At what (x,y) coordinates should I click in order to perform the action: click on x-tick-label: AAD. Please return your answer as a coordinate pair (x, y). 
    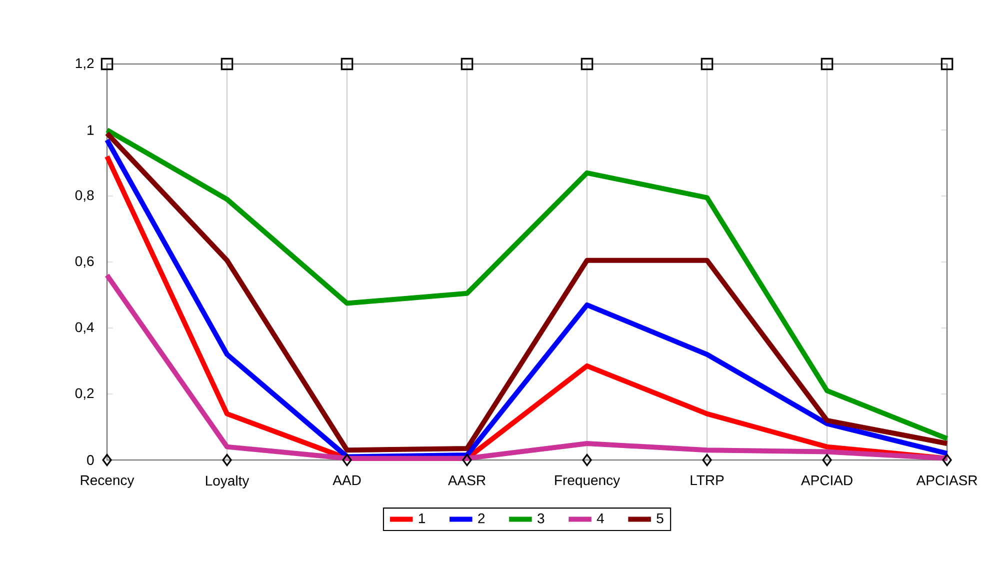
    Looking at the image, I should click on (346, 480).